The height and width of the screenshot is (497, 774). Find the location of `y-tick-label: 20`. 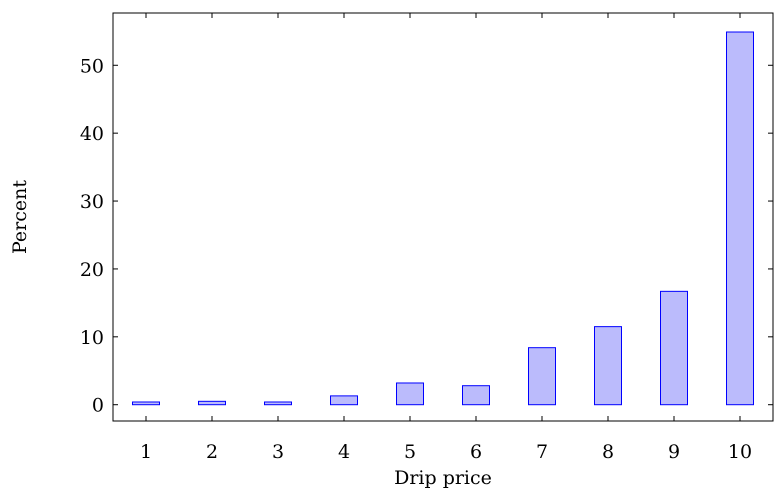

y-tick-label: 20 is located at coordinates (92, 270).